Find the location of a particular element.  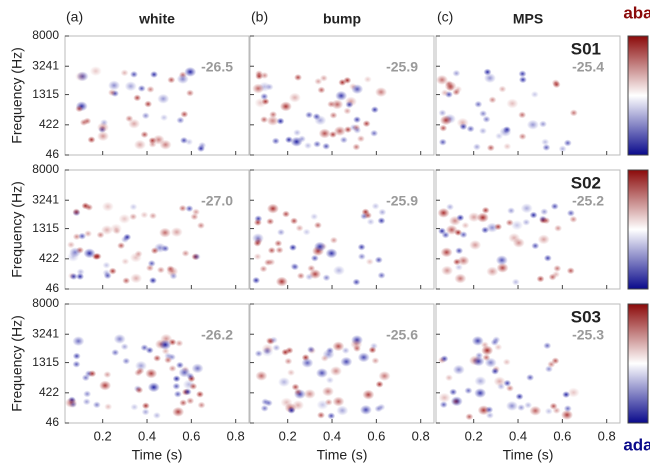

score: -25.6 is located at coordinates (402, 335).